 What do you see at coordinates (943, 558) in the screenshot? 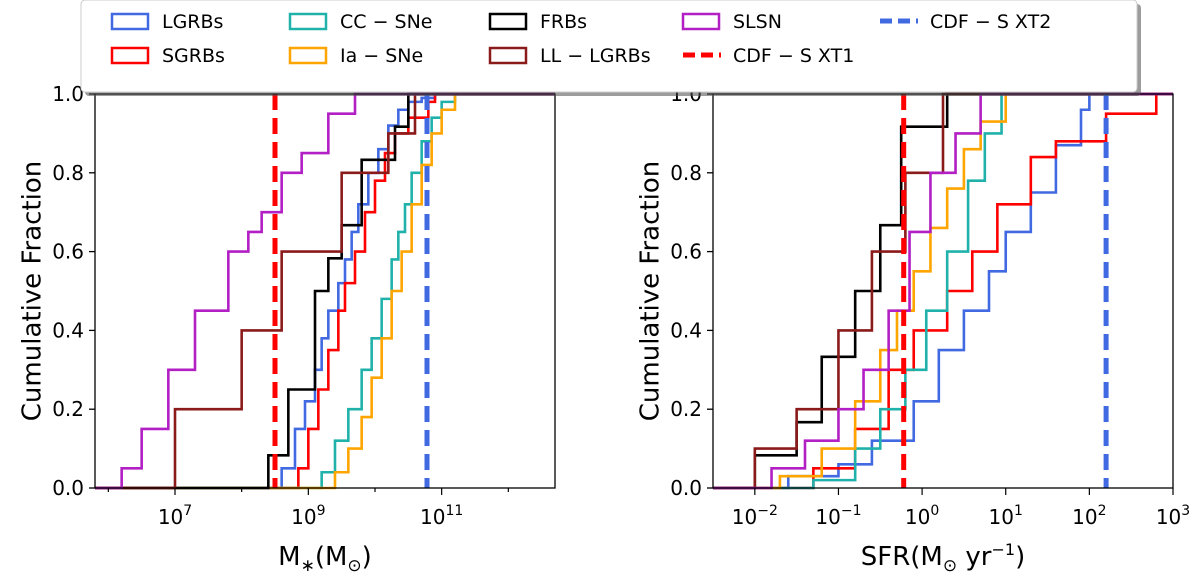
I see `x-axis-label: SFR(M⊙ yr−1)` at bounding box center [943, 558].